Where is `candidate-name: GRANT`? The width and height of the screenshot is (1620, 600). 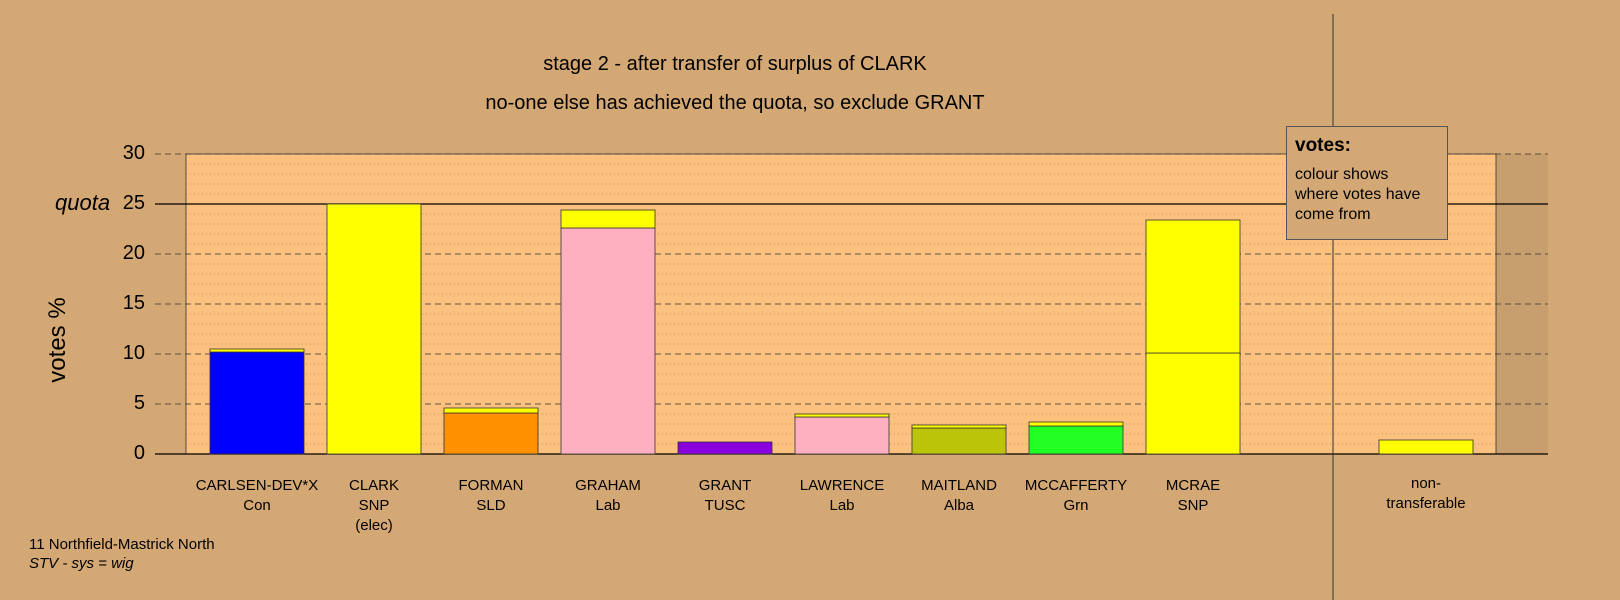 candidate-name: GRANT is located at coordinates (725, 485).